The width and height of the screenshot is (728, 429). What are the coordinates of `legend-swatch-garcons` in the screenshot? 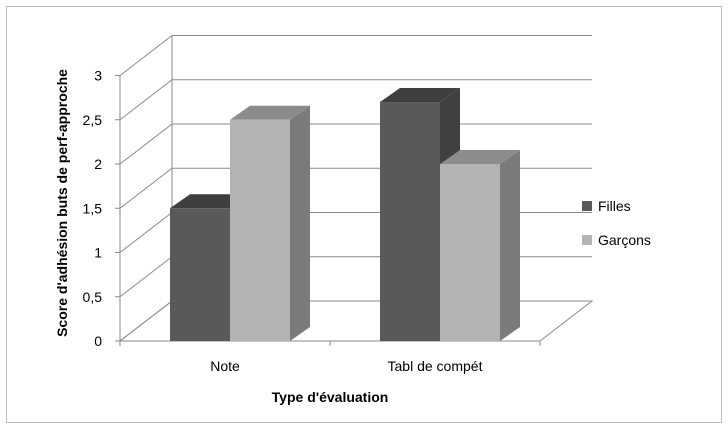 It's located at (587, 240).